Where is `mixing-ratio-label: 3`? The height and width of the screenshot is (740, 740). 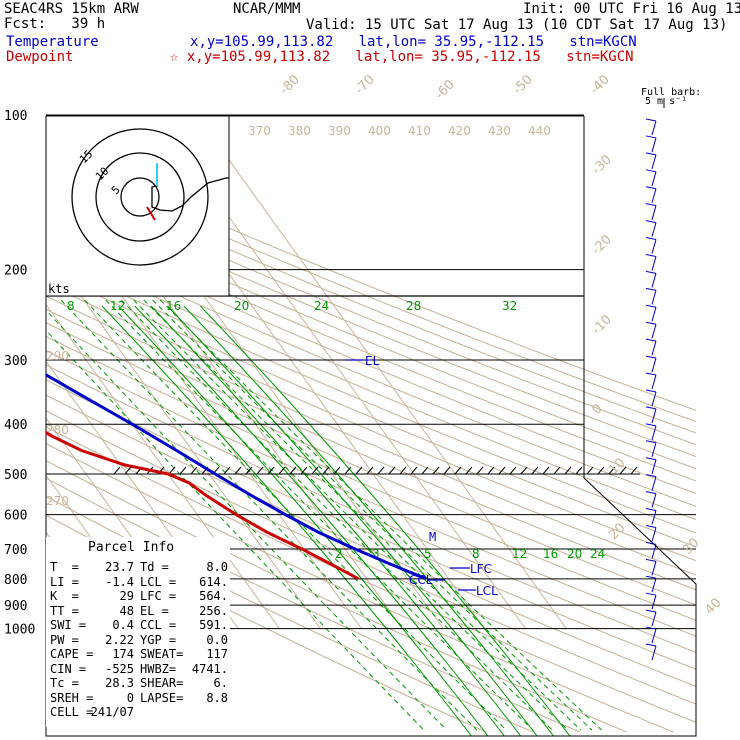
mixing-ratio-label: 3 is located at coordinates (376, 554).